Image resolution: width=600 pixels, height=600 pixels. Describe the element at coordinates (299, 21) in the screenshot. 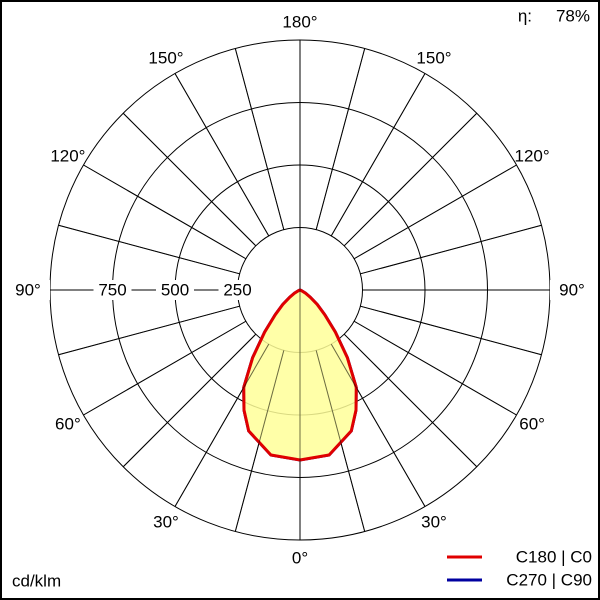

I see `angle-label: 180°` at that location.